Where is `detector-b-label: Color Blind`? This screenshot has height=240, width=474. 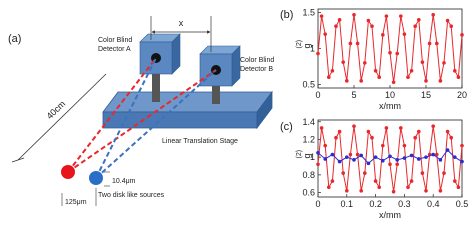 detector-b-label: Color Blind is located at coordinates (257, 60).